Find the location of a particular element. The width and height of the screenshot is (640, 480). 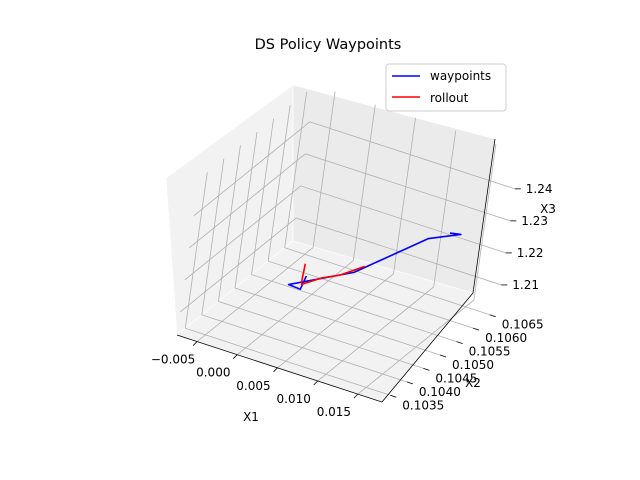

chart-title: DS Policy Waypoints is located at coordinates (328, 45).